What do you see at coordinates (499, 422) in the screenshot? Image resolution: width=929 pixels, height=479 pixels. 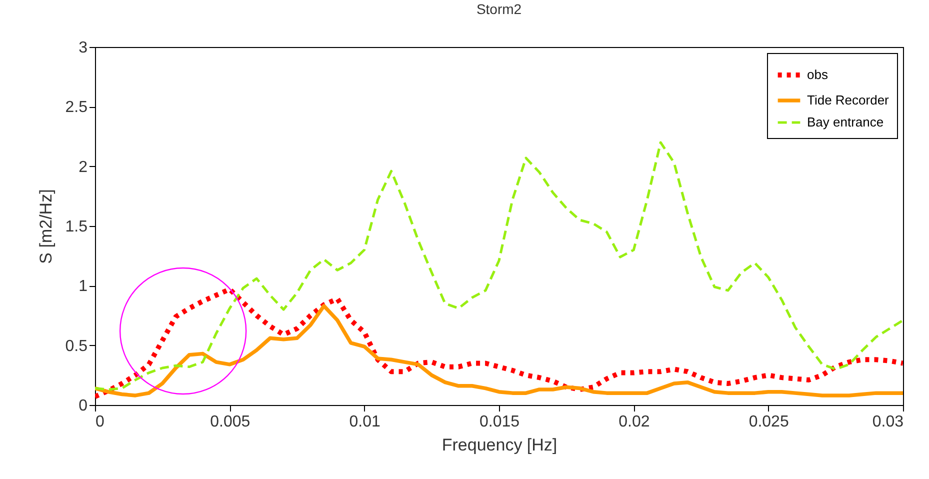 I see `x-tick-label: 0.015` at bounding box center [499, 422].